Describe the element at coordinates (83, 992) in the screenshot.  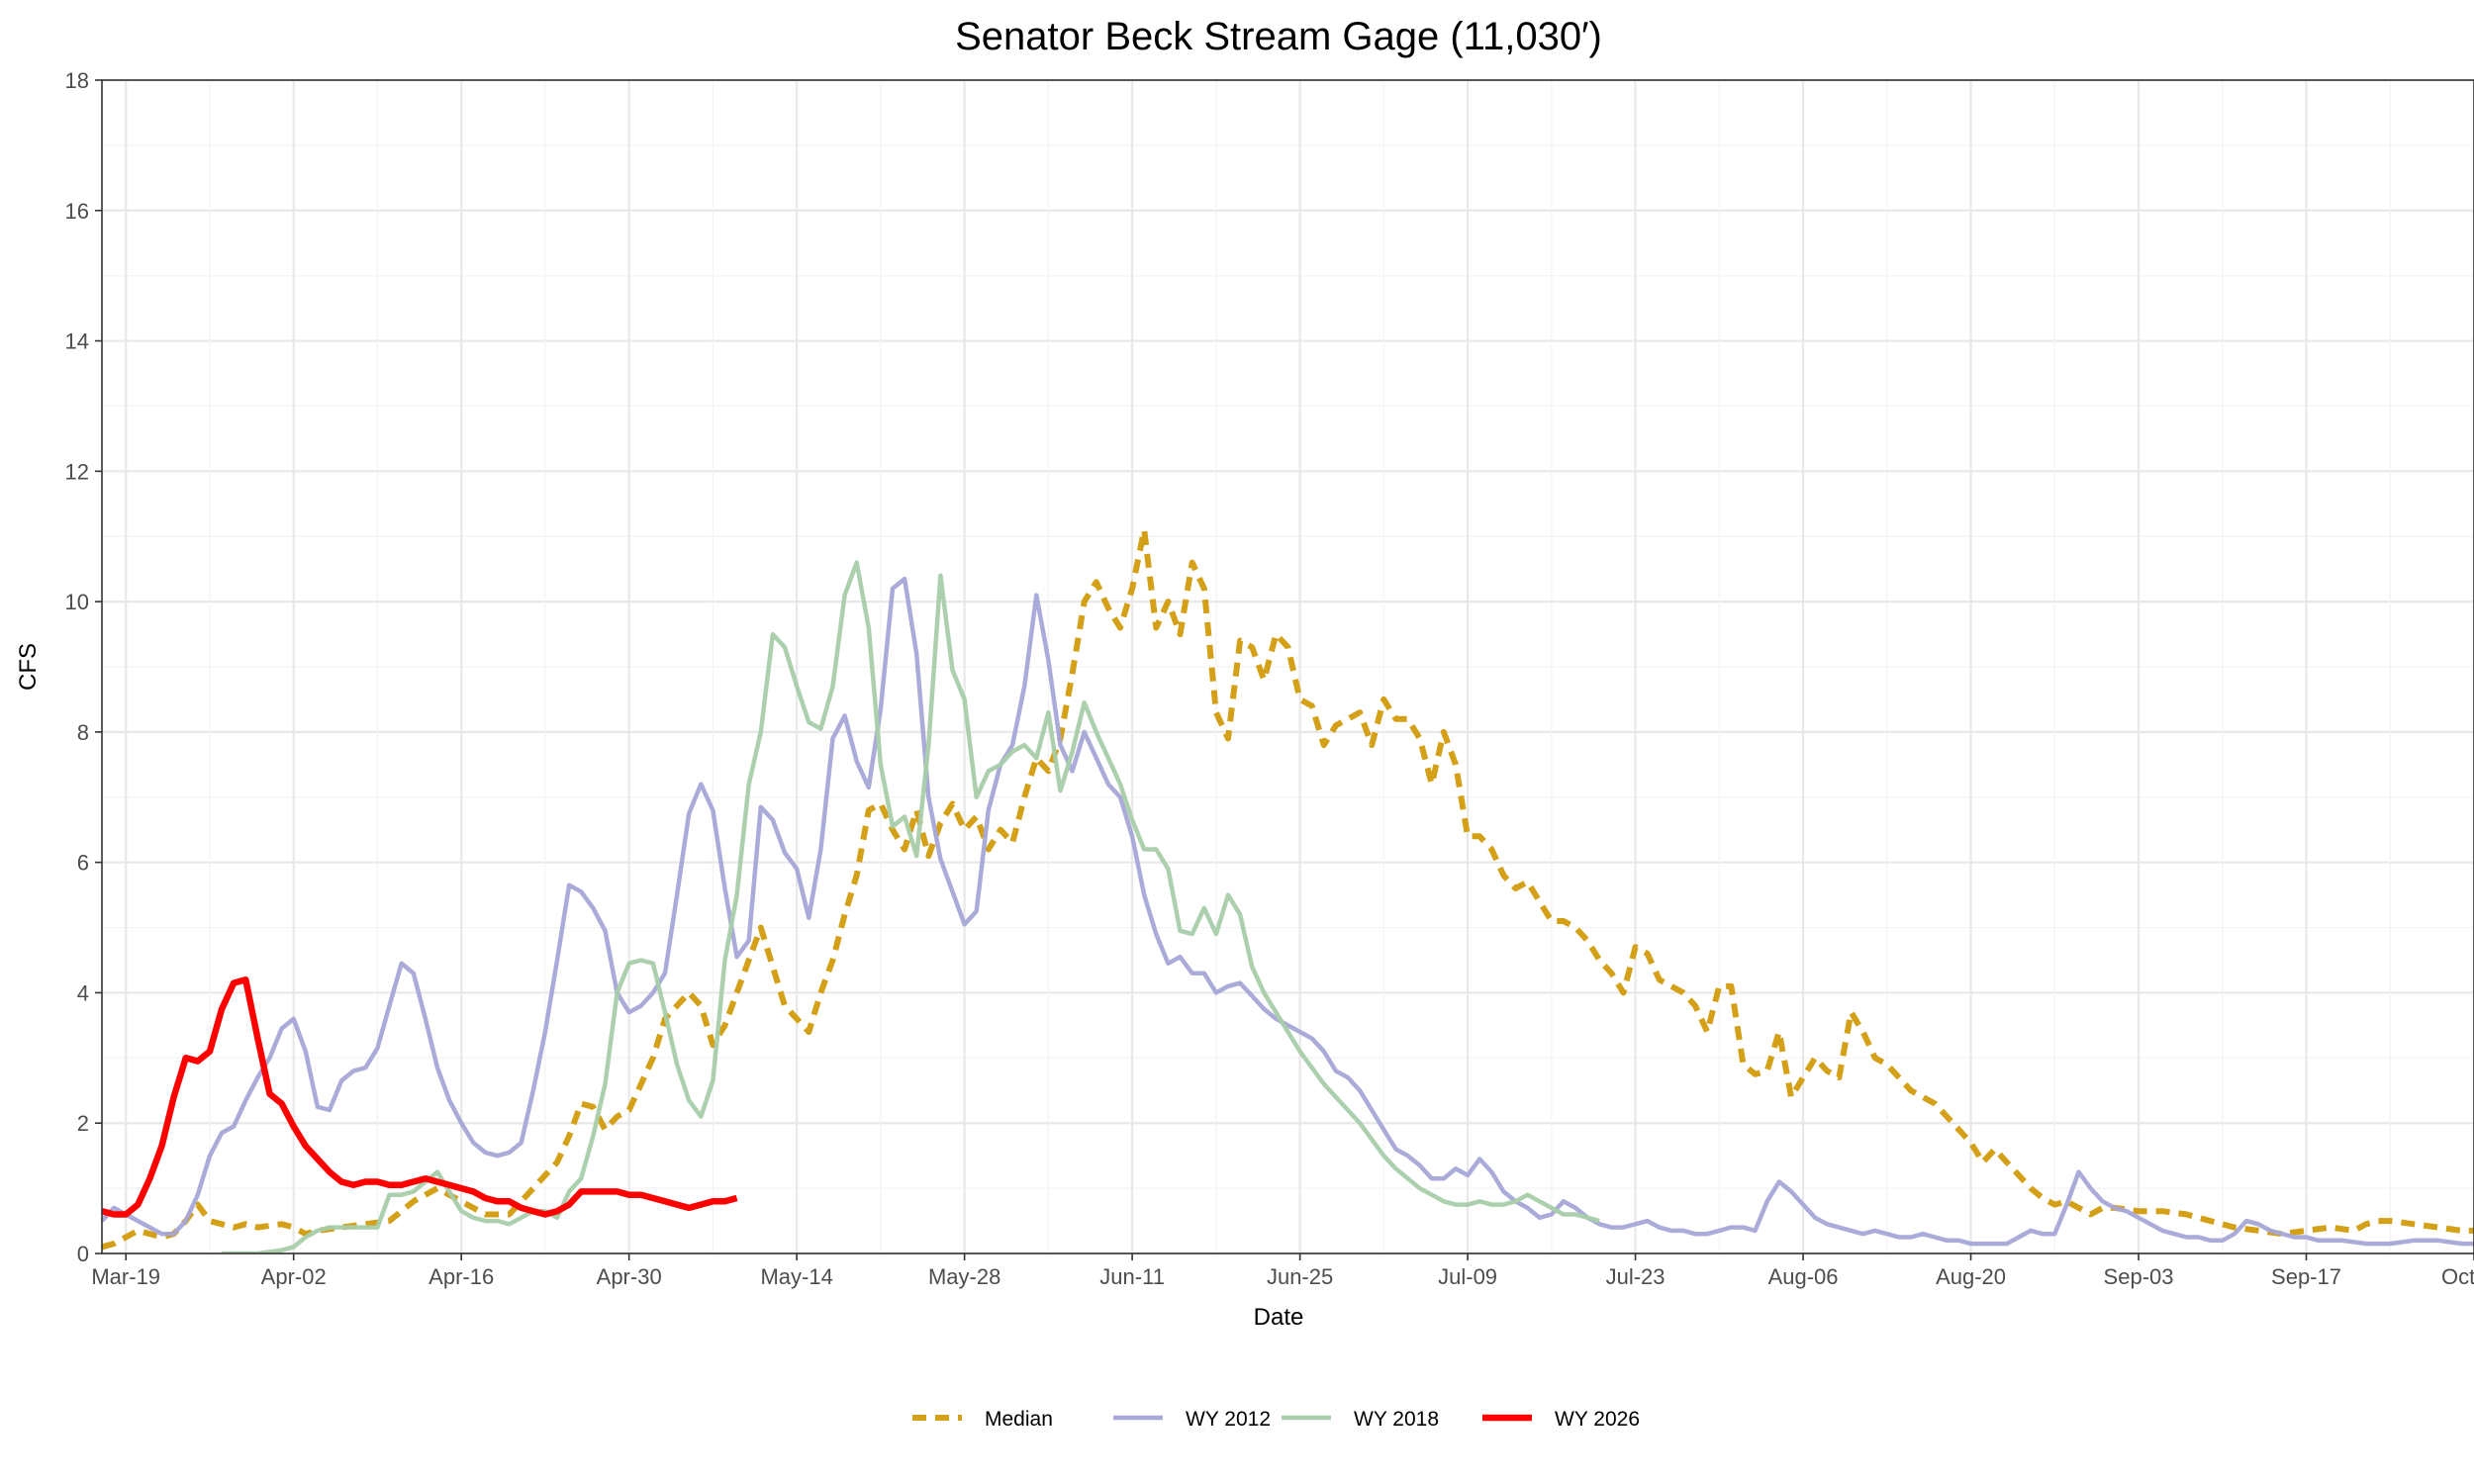
I see `y-tick-label: 4` at that location.